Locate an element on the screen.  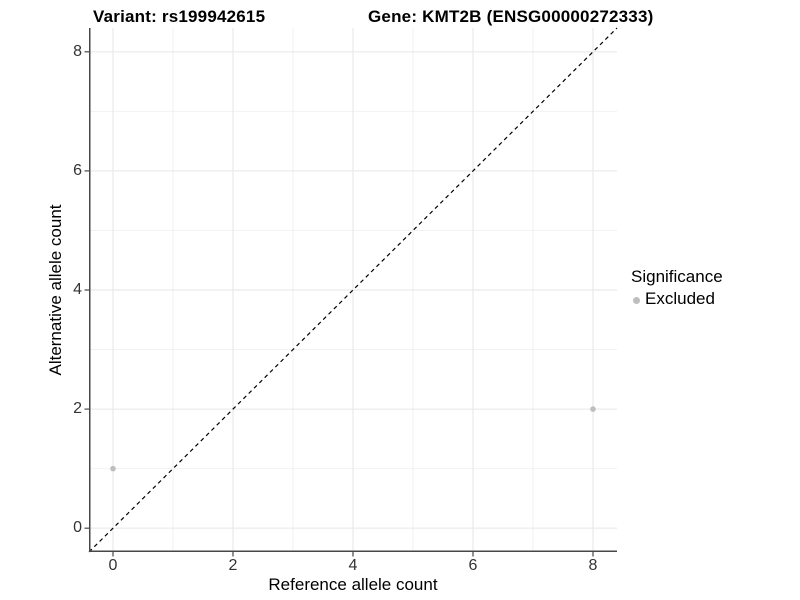
legend-title: Significance is located at coordinates (677, 276).